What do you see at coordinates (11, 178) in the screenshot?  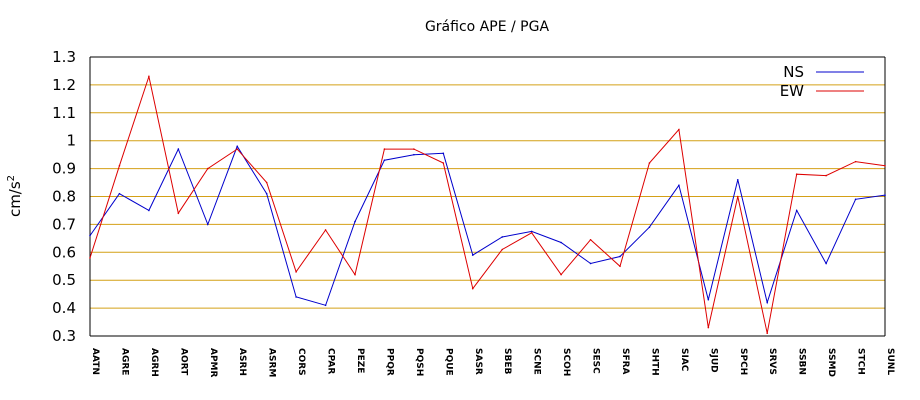 I see `y-axis-label-superscript: 2` at bounding box center [11, 178].